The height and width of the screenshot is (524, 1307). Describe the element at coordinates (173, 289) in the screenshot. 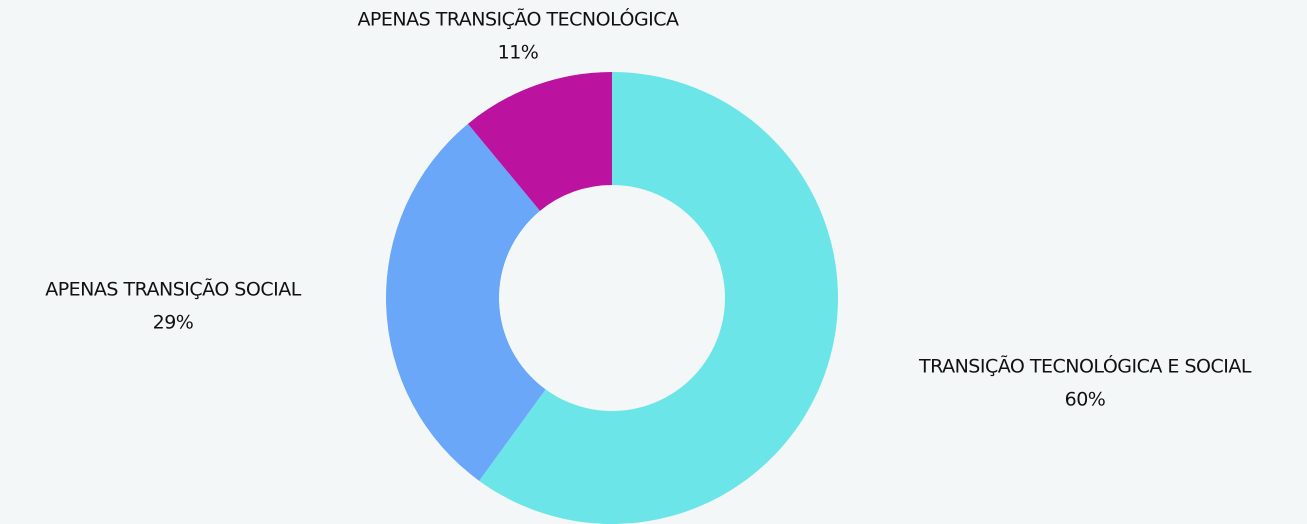

I see `slice-label: APENAS TRANSIÇÃO SOCIAL` at that location.